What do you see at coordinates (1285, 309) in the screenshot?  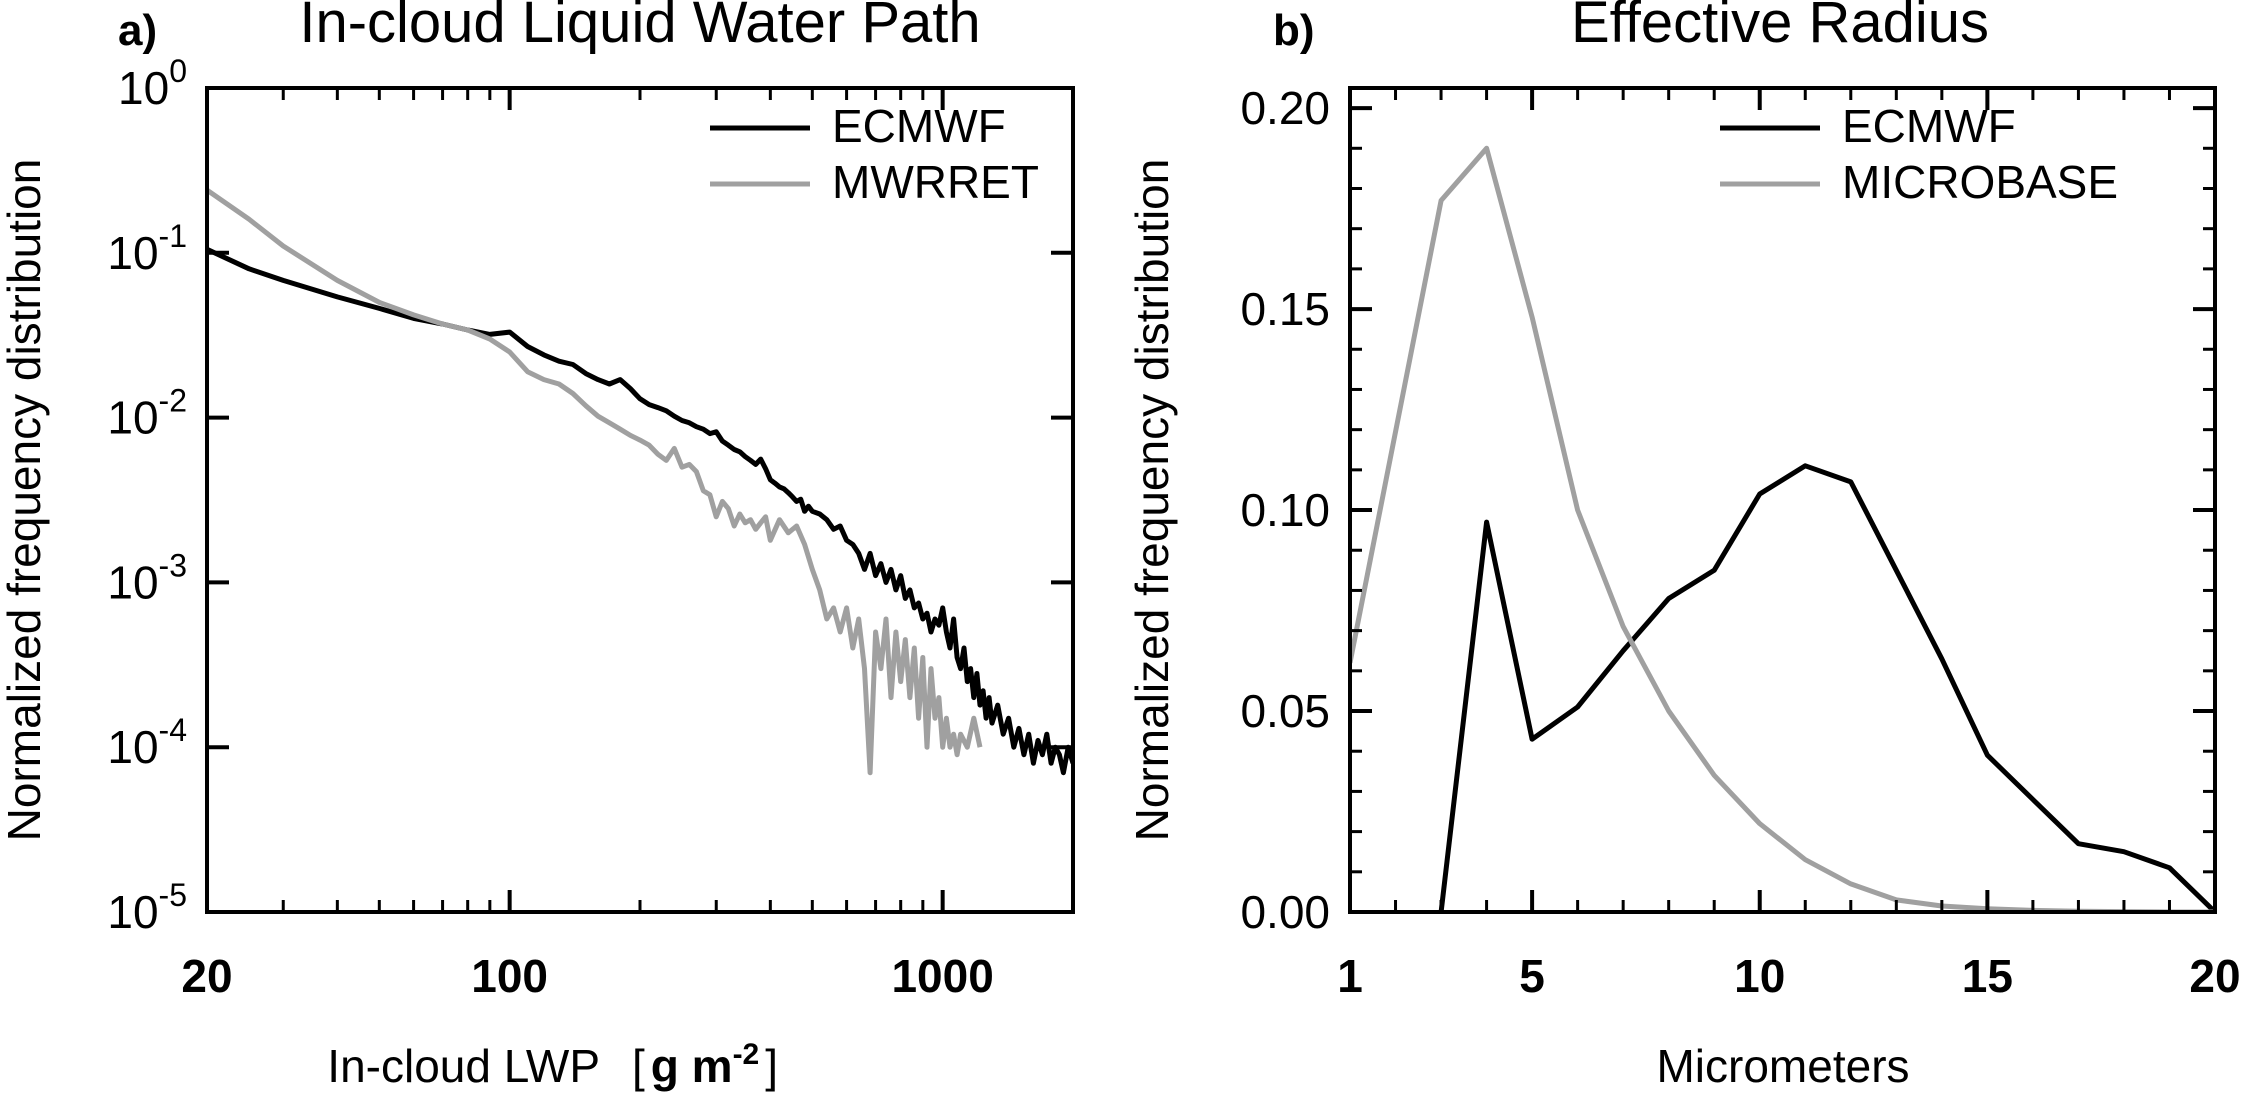 I see `y-tick-label: 0.15` at bounding box center [1285, 309].